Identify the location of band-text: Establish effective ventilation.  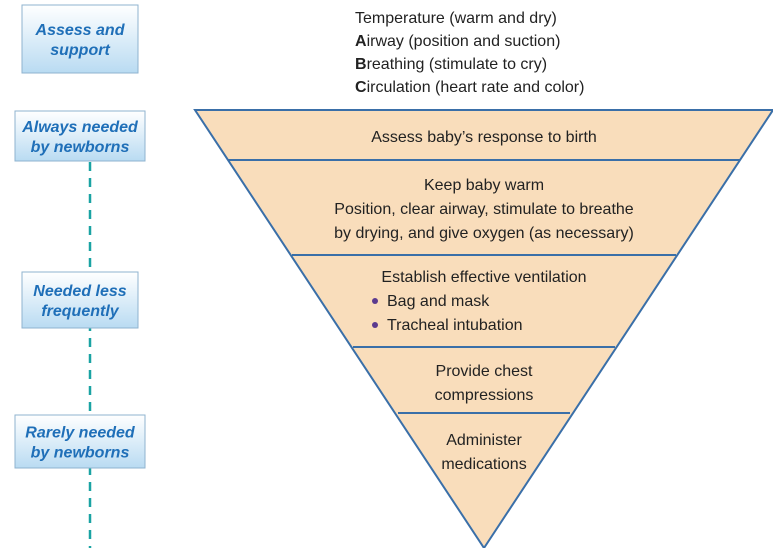
(483, 277).